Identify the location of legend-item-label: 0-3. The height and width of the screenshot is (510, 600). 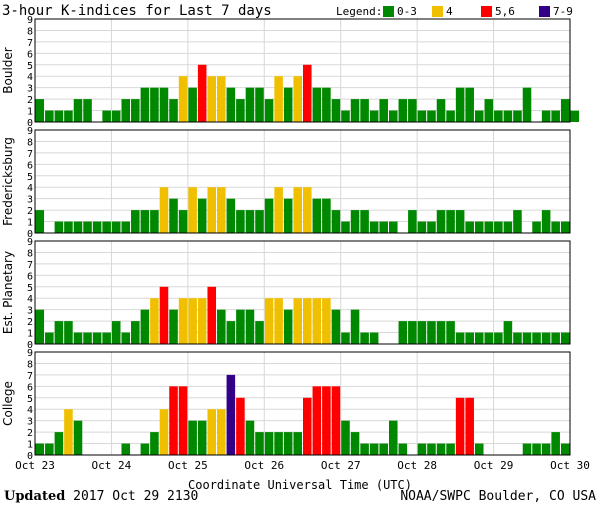
(407, 11).